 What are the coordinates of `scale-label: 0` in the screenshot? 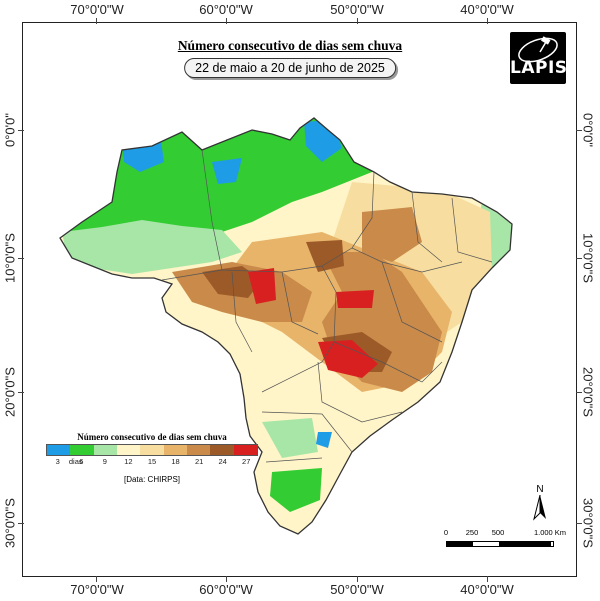 It's located at (446, 532).